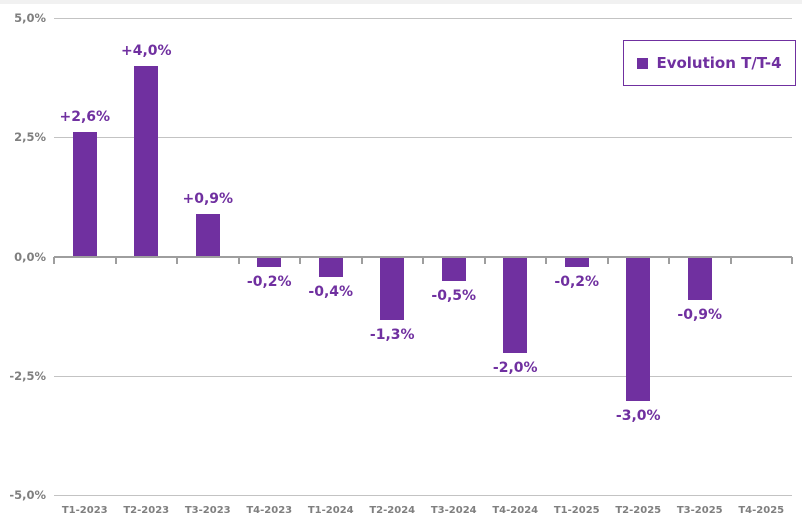  What do you see at coordinates (84, 194) in the screenshot?
I see `bar-T1-2023` at bounding box center [84, 194].